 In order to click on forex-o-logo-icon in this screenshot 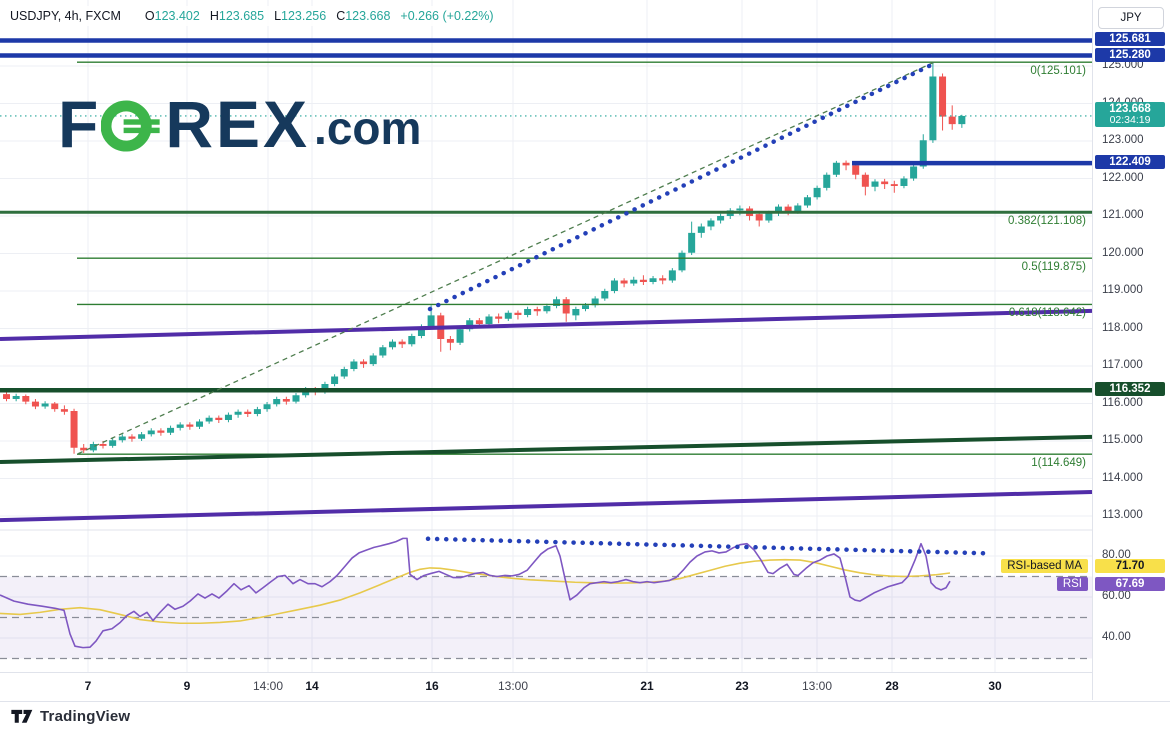, I will do `click(130, 126)`.